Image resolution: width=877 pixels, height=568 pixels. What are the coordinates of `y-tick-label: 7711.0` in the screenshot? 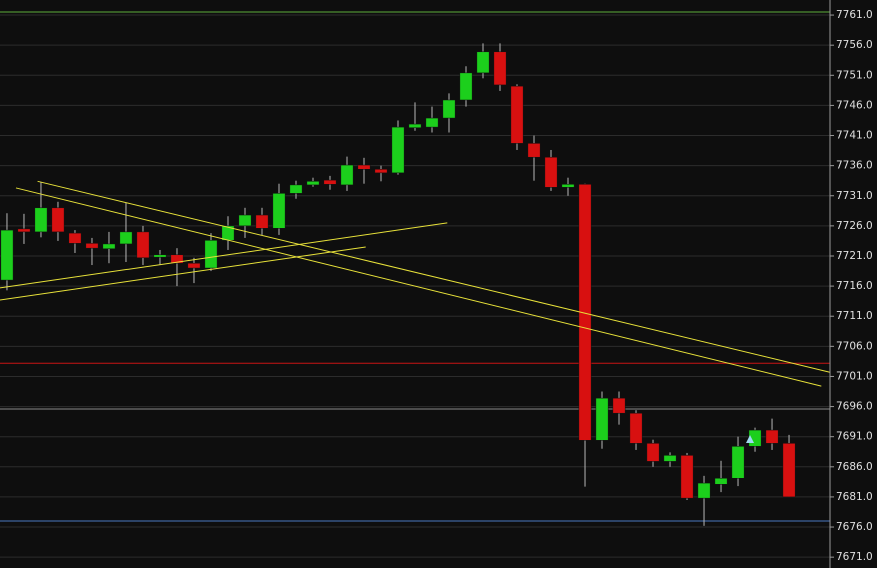 It's located at (854, 316).